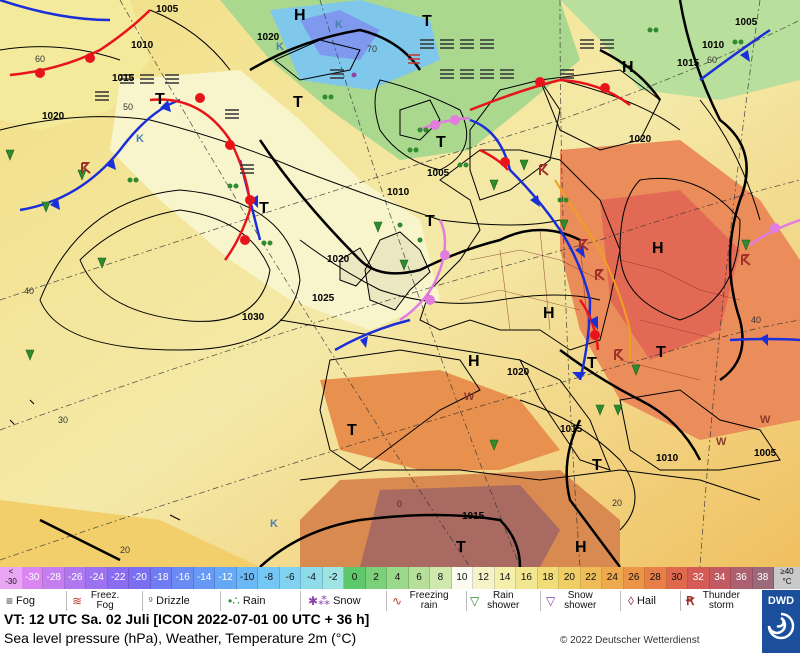 The image size is (800, 653). Describe the element at coordinates (756, 320) in the screenshot. I see `isotherm-label: 40` at that location.